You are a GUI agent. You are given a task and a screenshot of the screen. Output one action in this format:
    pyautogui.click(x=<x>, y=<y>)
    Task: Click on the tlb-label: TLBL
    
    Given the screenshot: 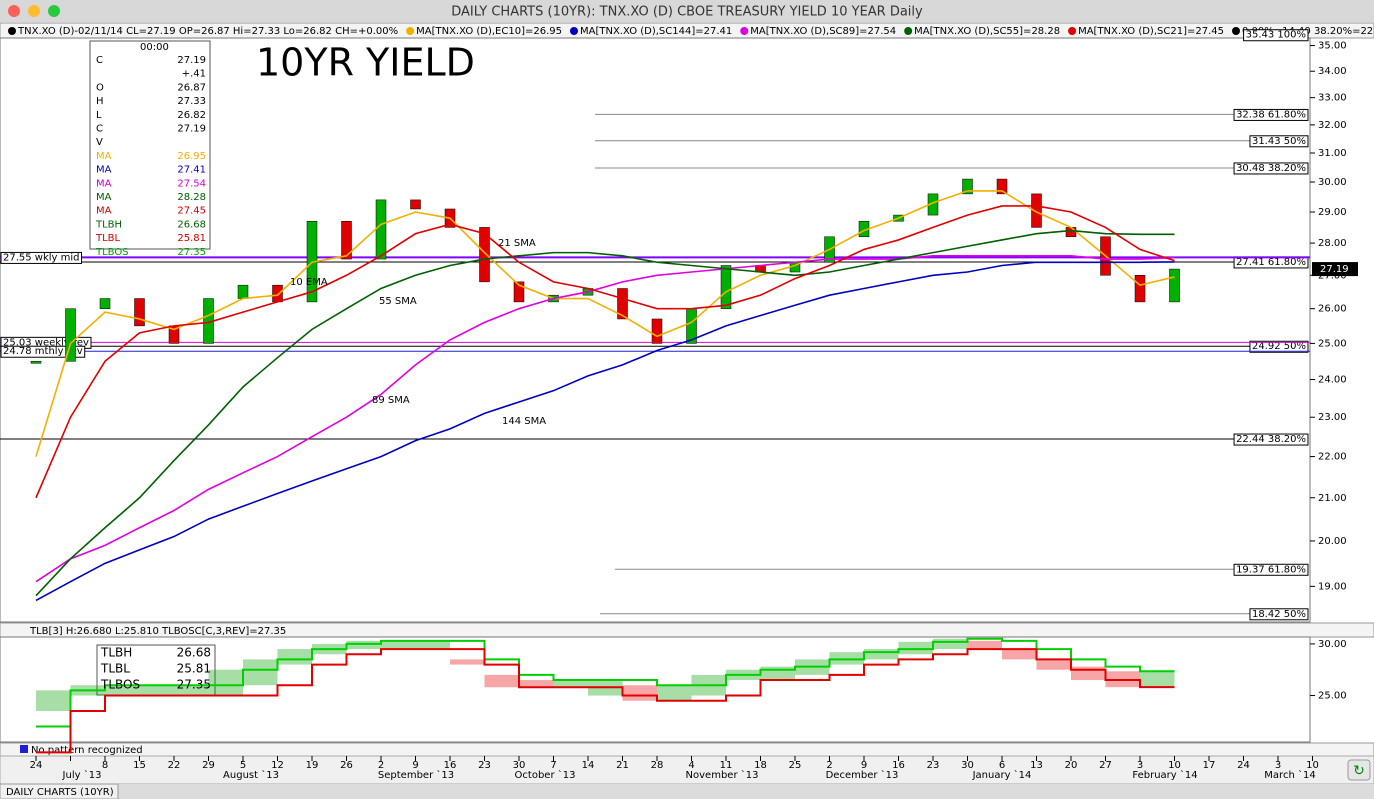 What is the action you would take?
    pyautogui.click(x=115, y=669)
    